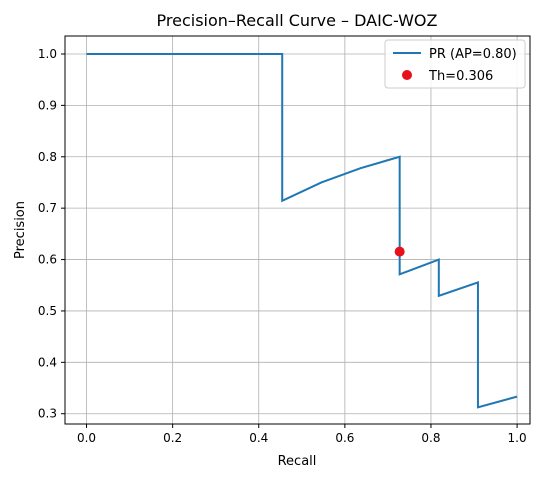 The height and width of the screenshot is (479, 550). Describe the element at coordinates (20, 230) in the screenshot. I see `y-axis-label: Precision` at that location.